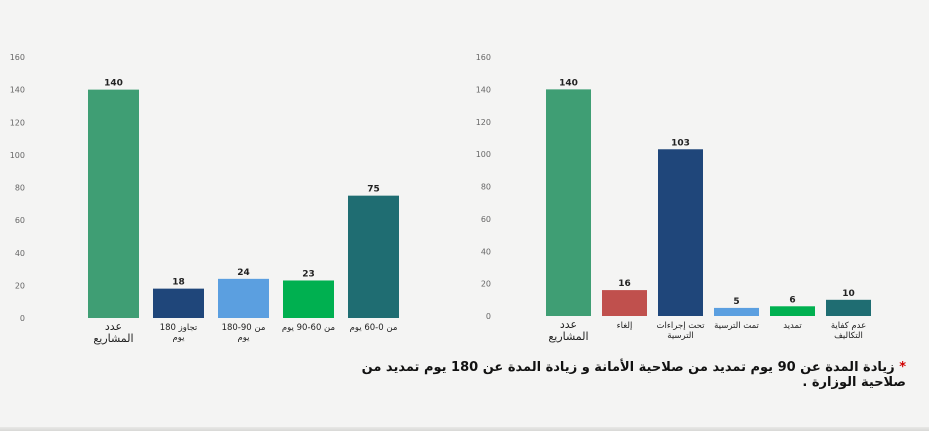 The height and width of the screenshot is (431, 929). I want to click on data-label: 5, so click(736, 302).